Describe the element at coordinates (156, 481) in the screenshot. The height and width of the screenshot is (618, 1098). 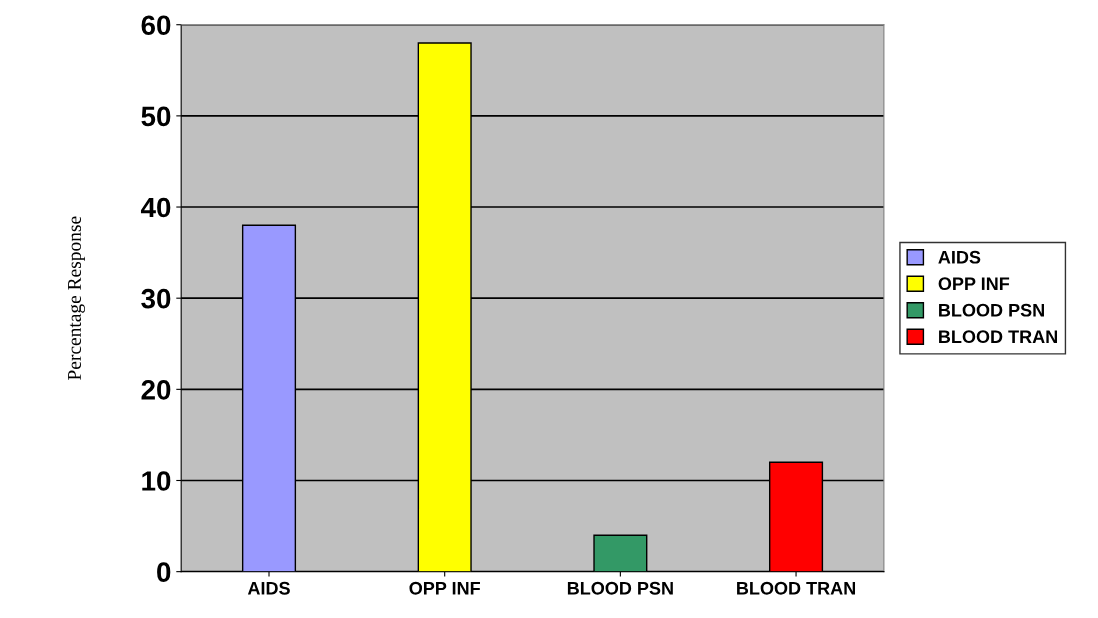
I see `y-tick-label: 10` at that location.